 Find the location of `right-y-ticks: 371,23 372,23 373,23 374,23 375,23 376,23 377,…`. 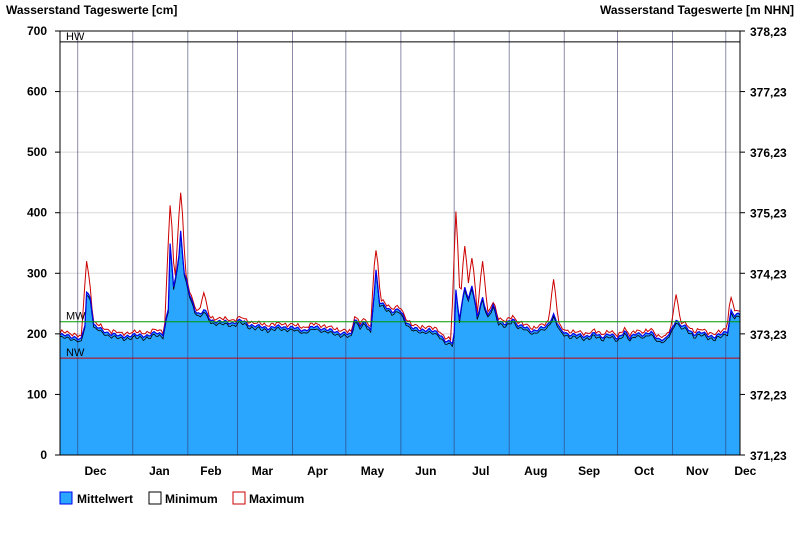

right-y-ticks: 371,23 372,23 373,23 374,23 375,23 376,23 377,… is located at coordinates (763, 244).